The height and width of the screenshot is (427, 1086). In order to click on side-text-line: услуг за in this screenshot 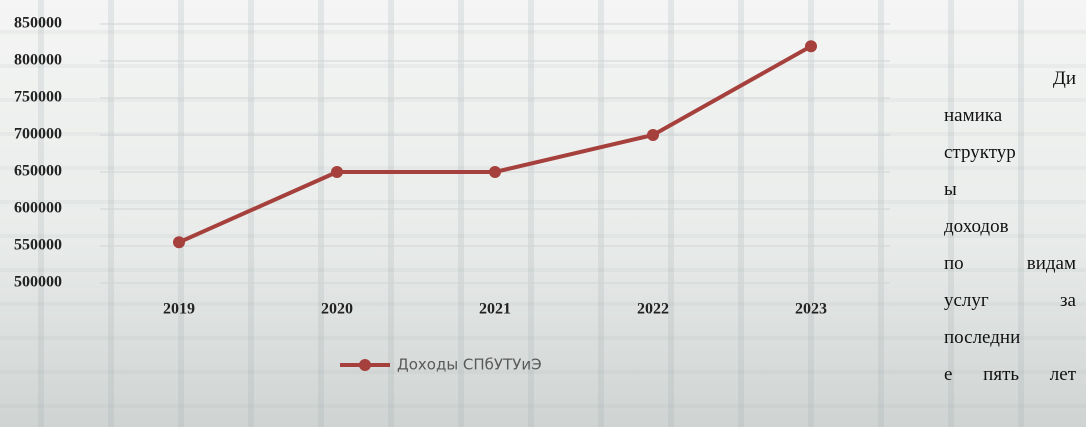, I will do `click(1010, 300)`.